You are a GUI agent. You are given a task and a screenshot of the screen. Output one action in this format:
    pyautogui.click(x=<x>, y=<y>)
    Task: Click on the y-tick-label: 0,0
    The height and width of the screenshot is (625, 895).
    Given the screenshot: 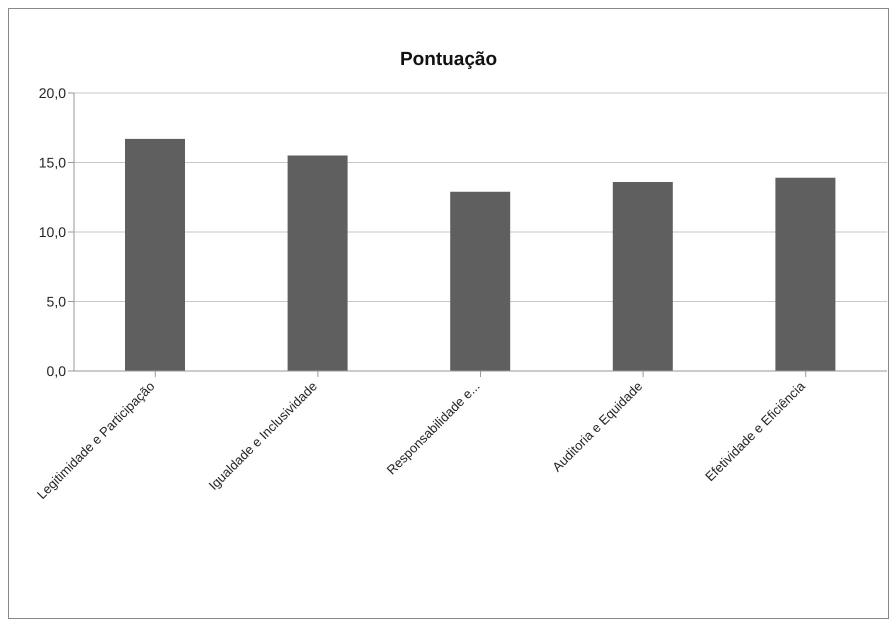 What is the action you would take?
    pyautogui.click(x=56, y=370)
    